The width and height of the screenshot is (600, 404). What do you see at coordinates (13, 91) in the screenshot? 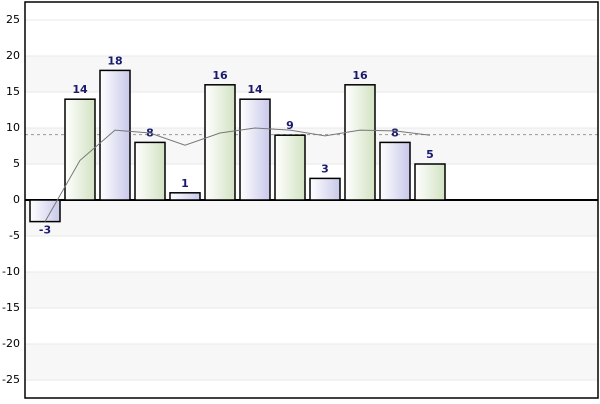
I see `y-tick-label: 15` at bounding box center [13, 91].